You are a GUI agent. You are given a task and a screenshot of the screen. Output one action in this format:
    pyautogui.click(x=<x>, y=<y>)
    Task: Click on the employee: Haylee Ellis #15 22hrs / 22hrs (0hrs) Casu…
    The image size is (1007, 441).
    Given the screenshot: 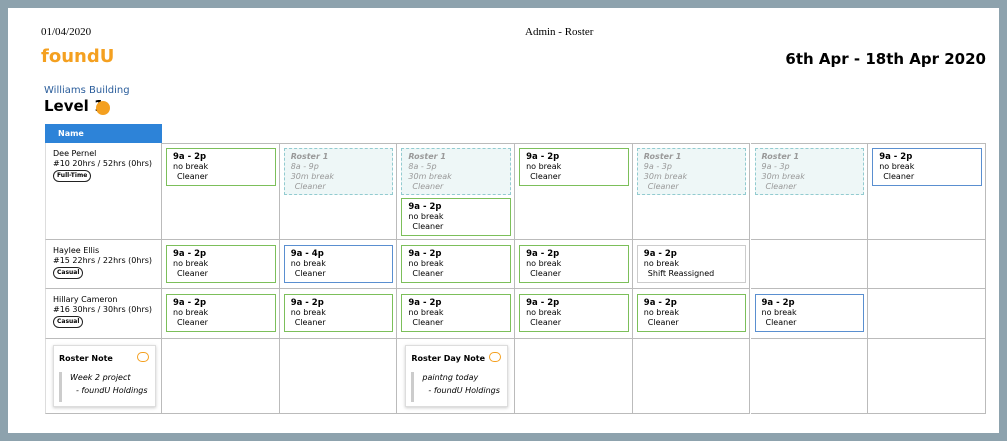 What is the action you would take?
    pyautogui.click(x=102, y=262)
    